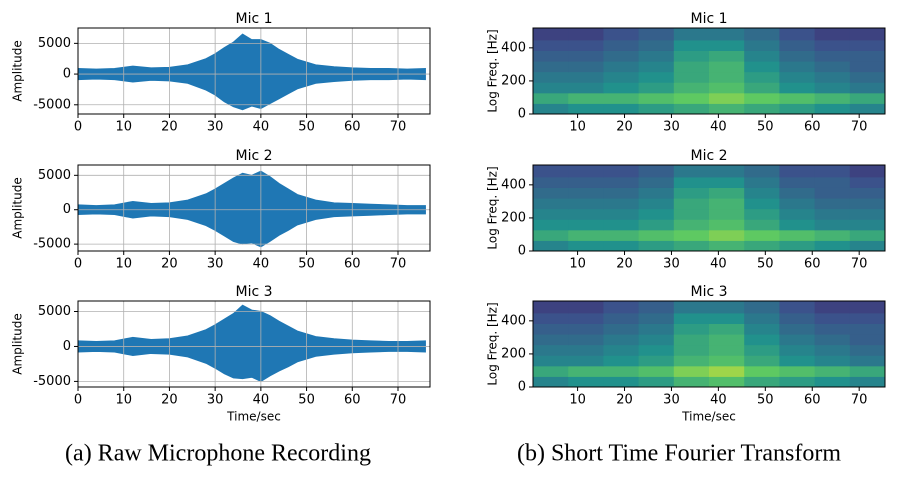  Describe the element at coordinates (522, 387) in the screenshot. I see `y-tick-label: 0` at that location.